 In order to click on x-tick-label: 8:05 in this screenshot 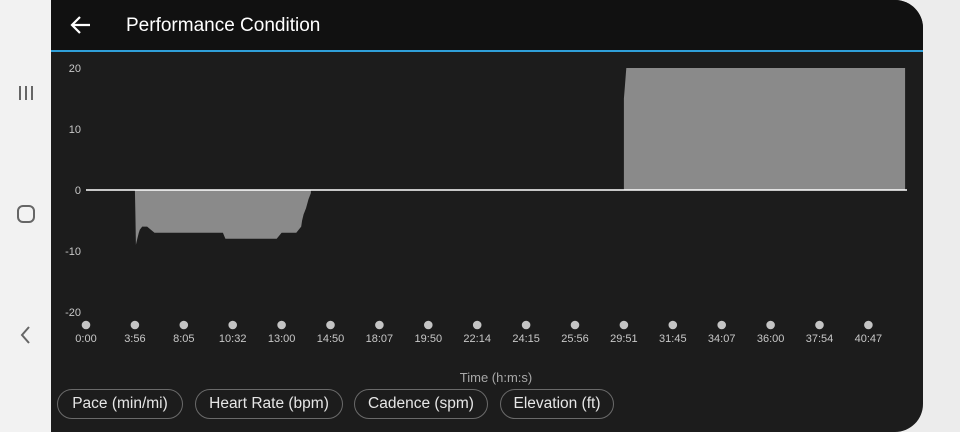, I will do `click(183, 339)`.